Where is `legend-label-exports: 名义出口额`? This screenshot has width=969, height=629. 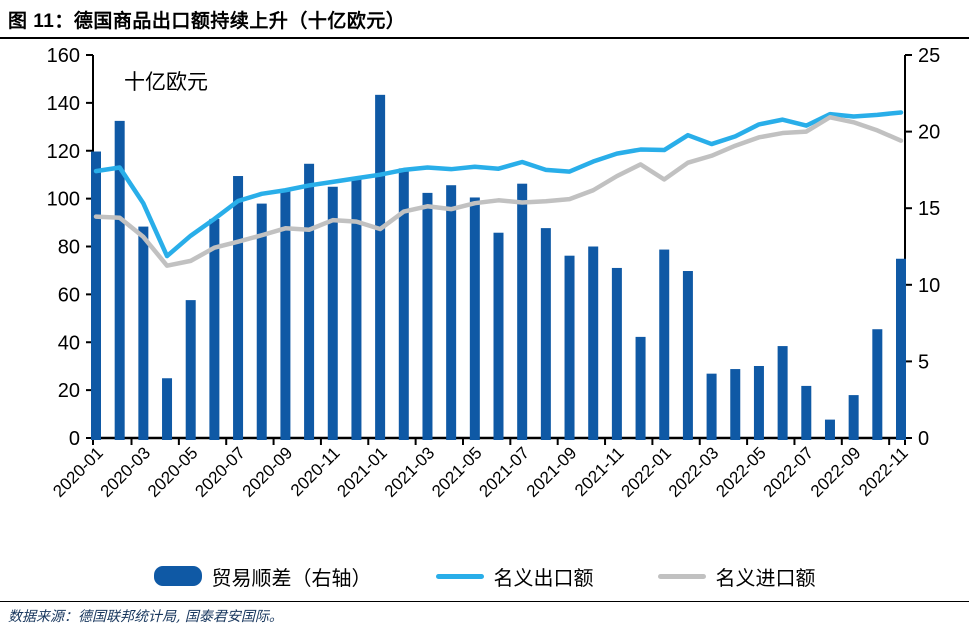 legend-label-exports: 名义出口额 is located at coordinates (543, 578).